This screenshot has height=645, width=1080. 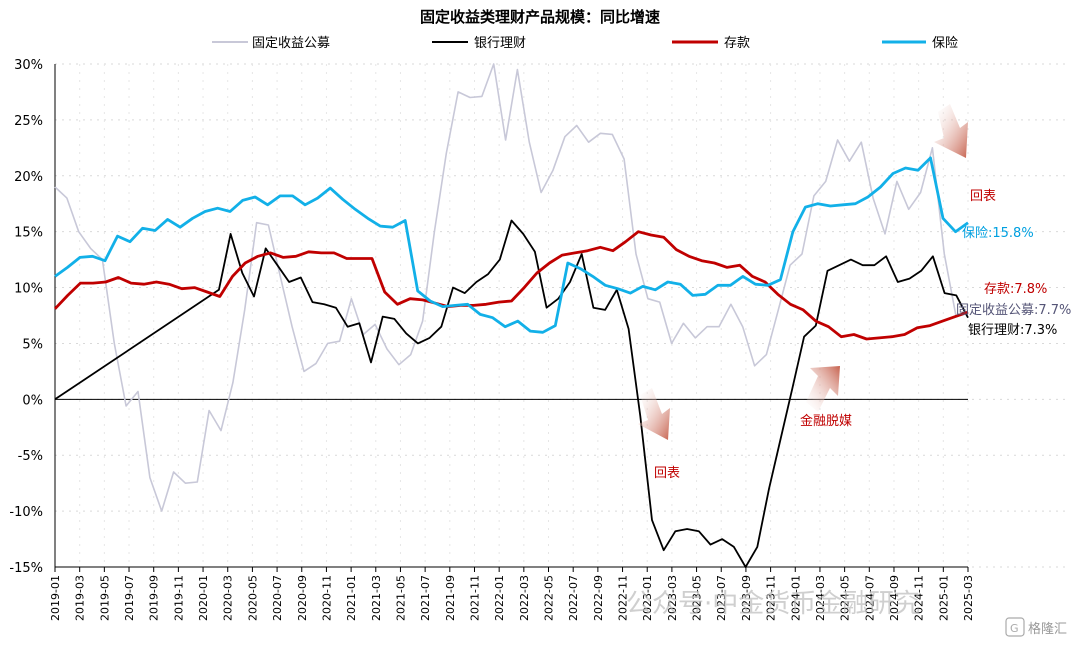 What do you see at coordinates (252, 598) in the screenshot?
I see `x-tick-label: 2020-05` at bounding box center [252, 598].